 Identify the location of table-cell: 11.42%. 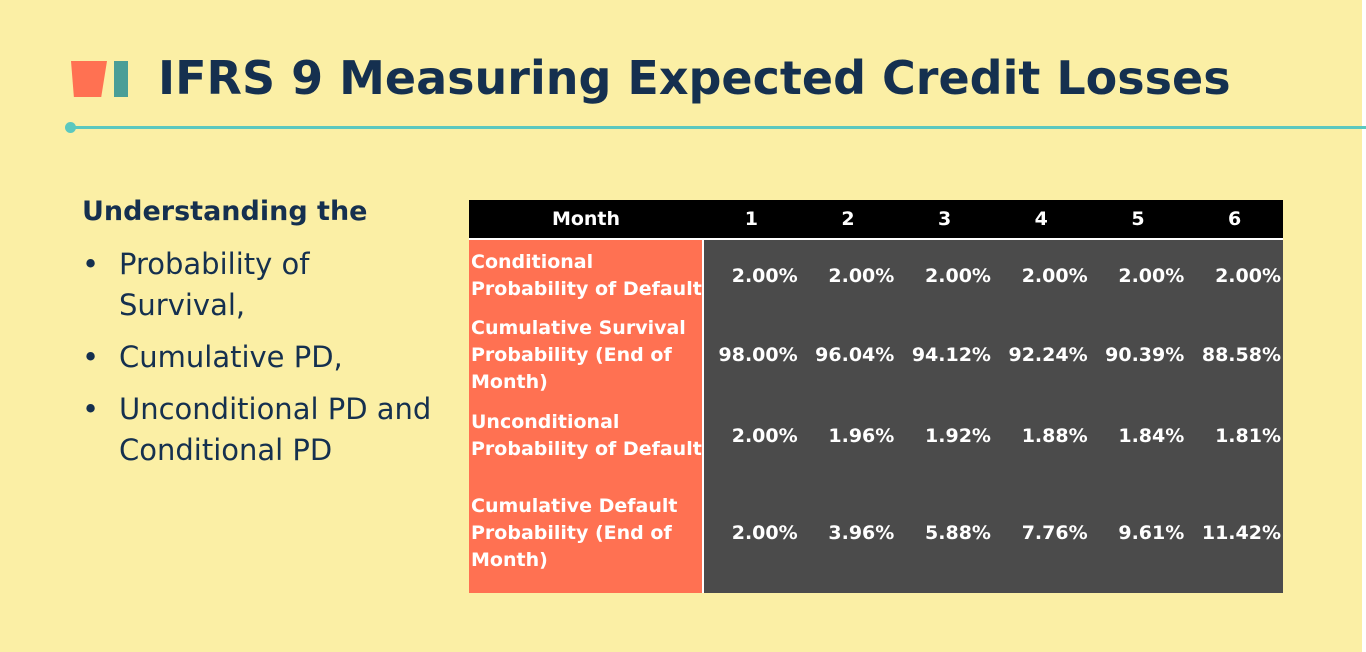
(1234, 533).